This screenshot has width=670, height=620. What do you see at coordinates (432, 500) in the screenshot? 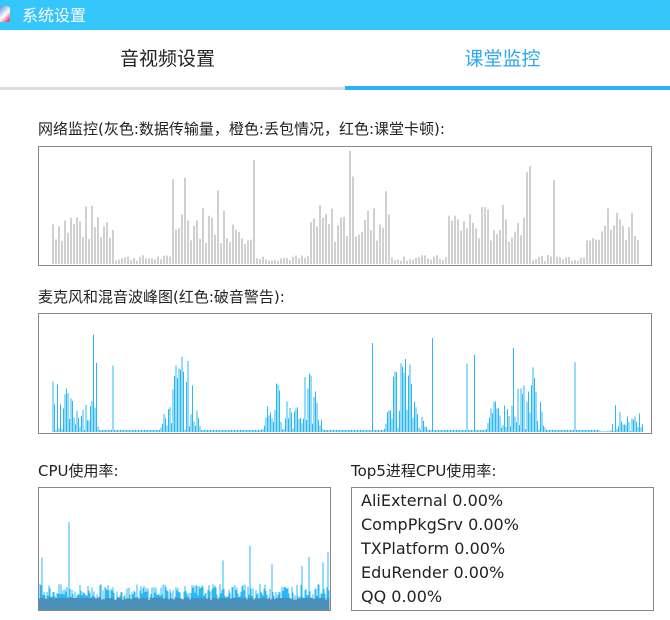
I see `process-item: AliExternal 0.00%` at bounding box center [432, 500].